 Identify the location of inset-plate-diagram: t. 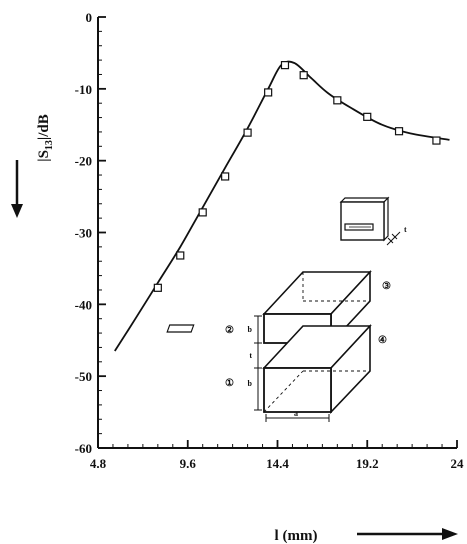
(373, 221).